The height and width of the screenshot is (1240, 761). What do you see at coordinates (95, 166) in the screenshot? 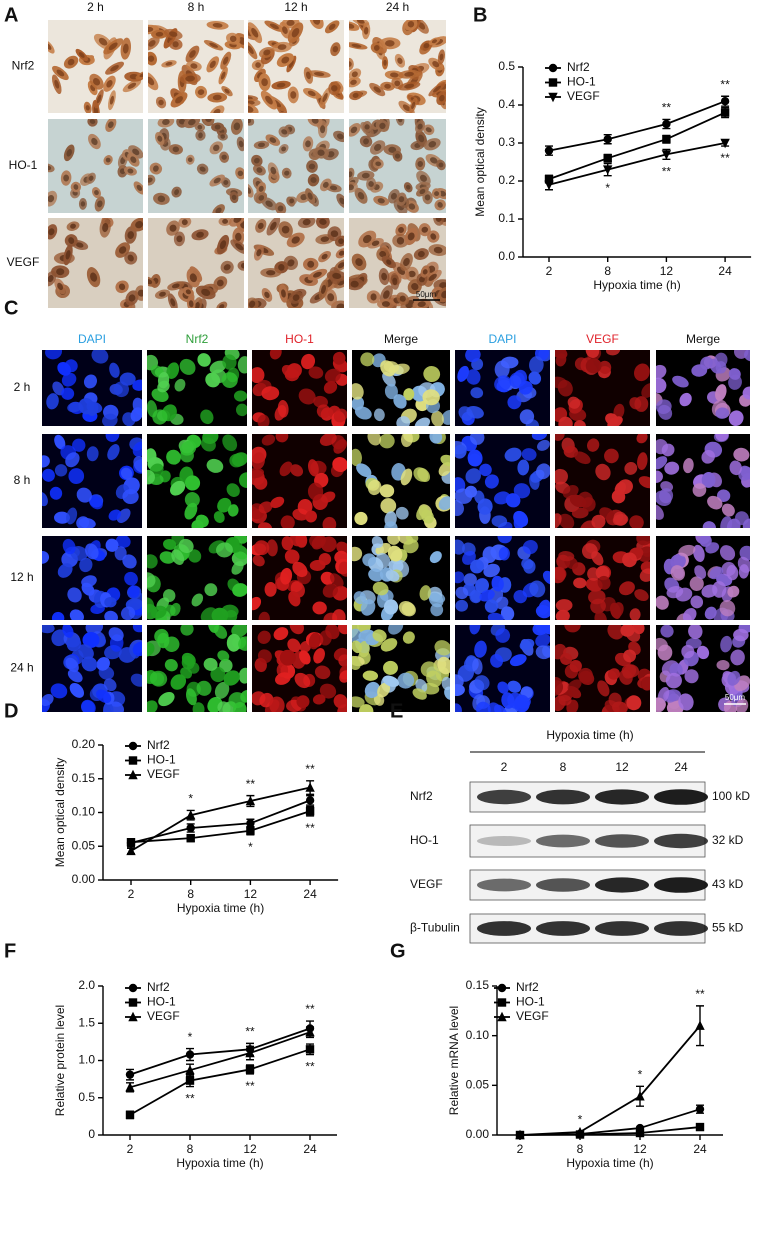
I see `image-background` at bounding box center [95, 166].